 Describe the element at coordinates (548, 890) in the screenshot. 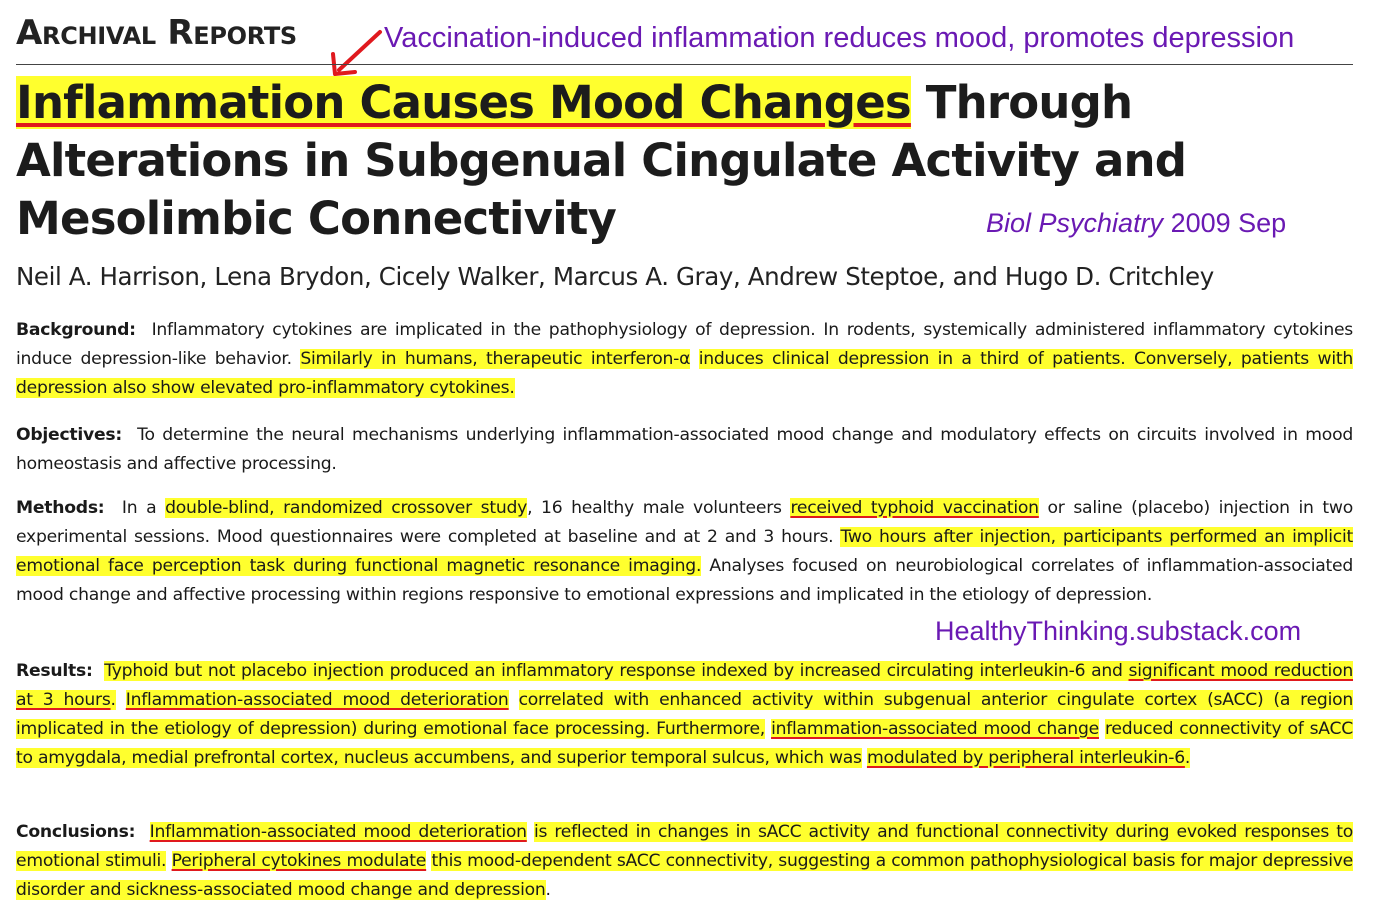

I see `conclusions-text-1: .` at that location.